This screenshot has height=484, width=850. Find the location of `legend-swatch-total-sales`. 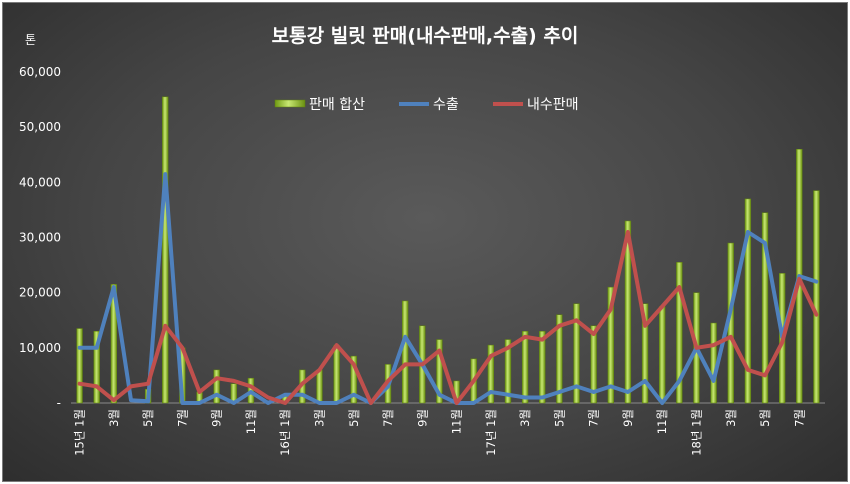

legend-swatch-total-sales is located at coordinates (290, 103).